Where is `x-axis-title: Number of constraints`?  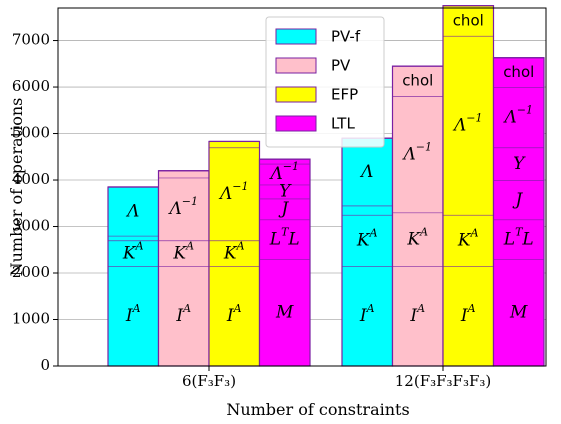
x-axis-title: Number of constraints is located at coordinates (317, 409).